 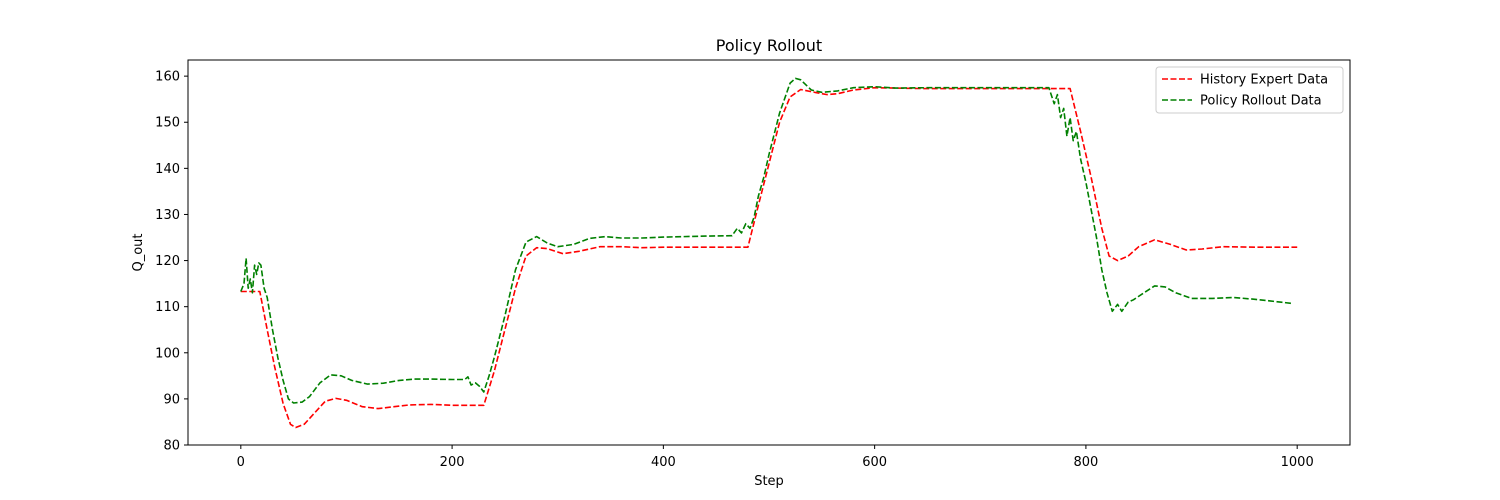 What do you see at coordinates (167, 307) in the screenshot?
I see `y-tick-label: 110` at bounding box center [167, 307].